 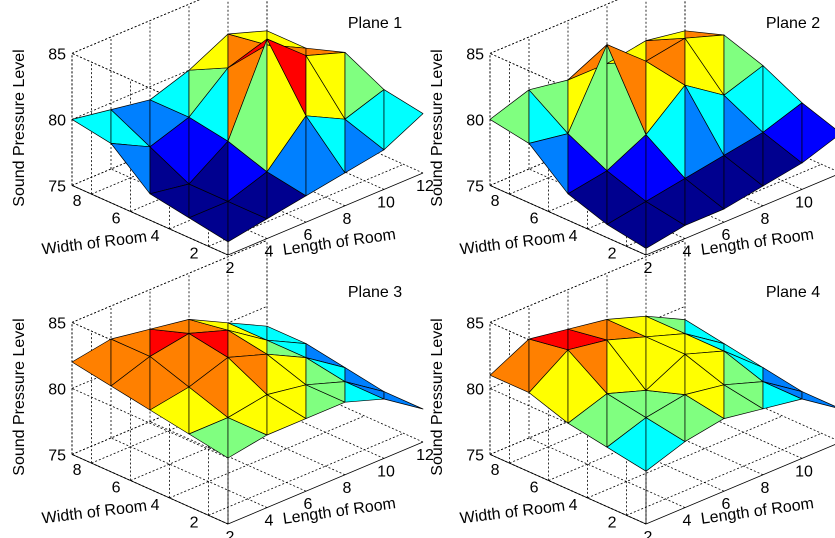 I want to click on plane-title: Plane 2, so click(x=793, y=23).